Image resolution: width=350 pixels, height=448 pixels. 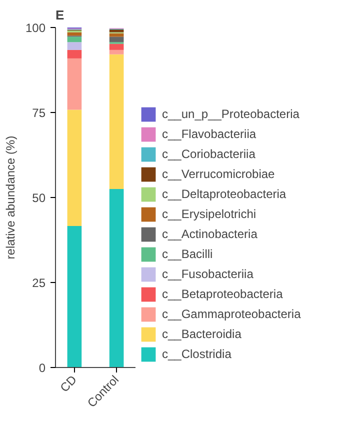 I want to click on y-axis-title: relative abundance (%), so click(x=10, y=198).